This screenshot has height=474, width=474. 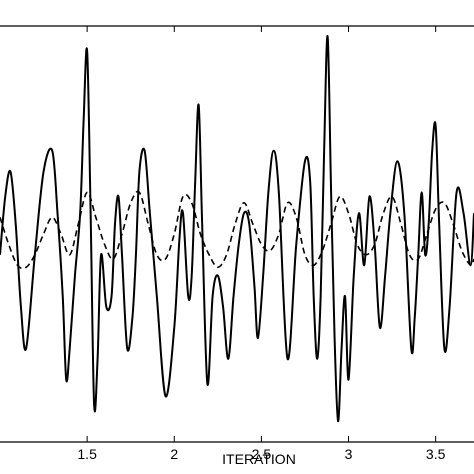 What do you see at coordinates (349, 454) in the screenshot?
I see `x-tick-label: 3` at bounding box center [349, 454].